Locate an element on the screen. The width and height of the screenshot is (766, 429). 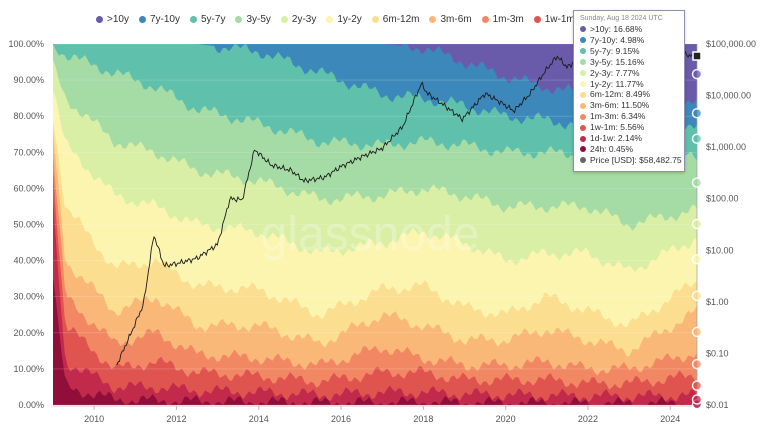
marker-1m-3m is located at coordinates (697, 364).